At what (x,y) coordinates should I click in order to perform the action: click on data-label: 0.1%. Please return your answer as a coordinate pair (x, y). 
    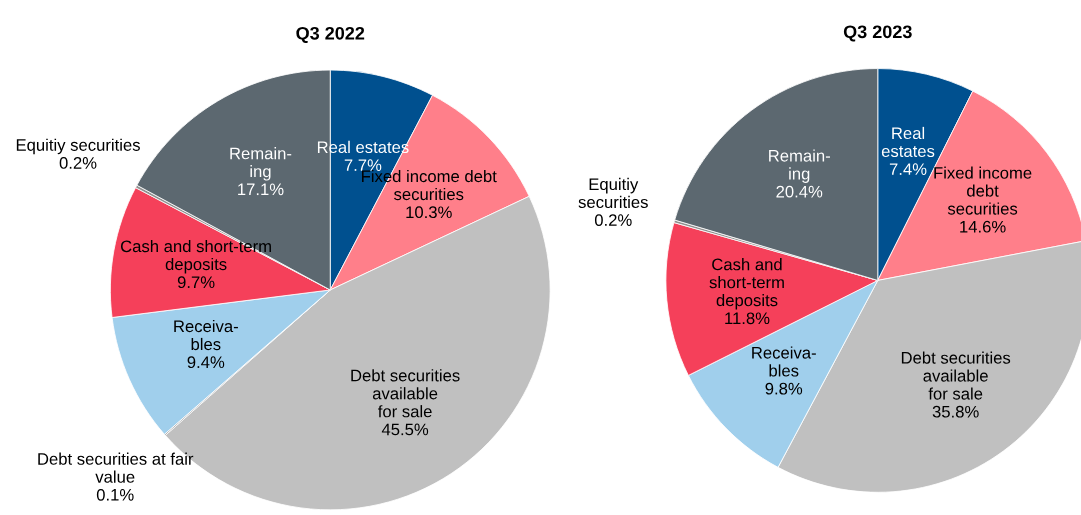
    Looking at the image, I should click on (115, 494).